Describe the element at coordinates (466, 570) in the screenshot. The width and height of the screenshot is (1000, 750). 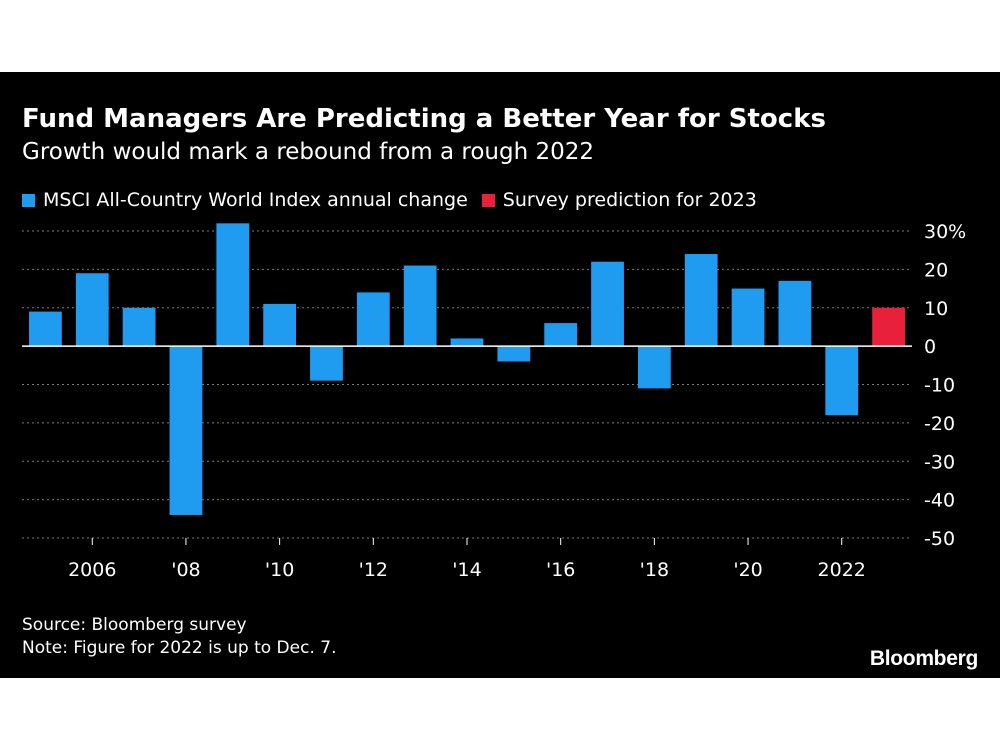
I see `x-tick-label: '14` at that location.